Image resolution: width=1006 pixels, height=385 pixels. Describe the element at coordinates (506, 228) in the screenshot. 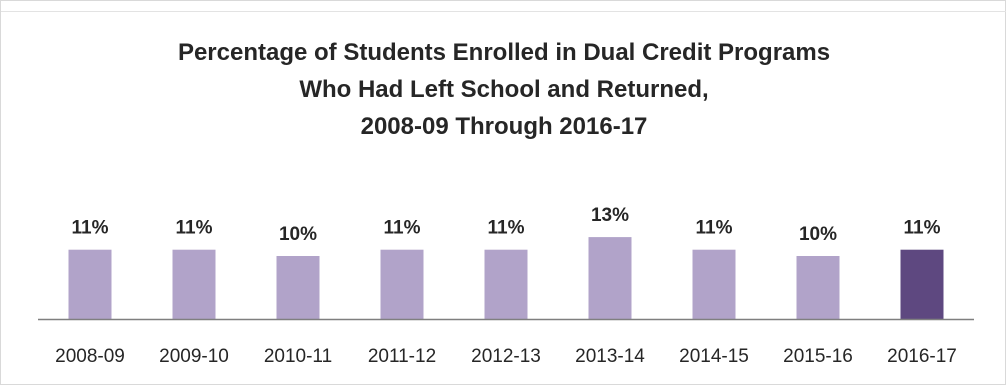

I see `data-label-2012-13: 11%` at that location.